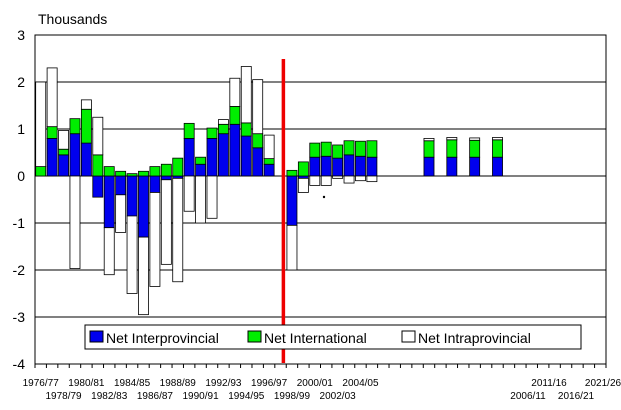 This screenshot has height=410, width=621. I want to click on legend-swatch-intraprovincial, so click(408, 336).